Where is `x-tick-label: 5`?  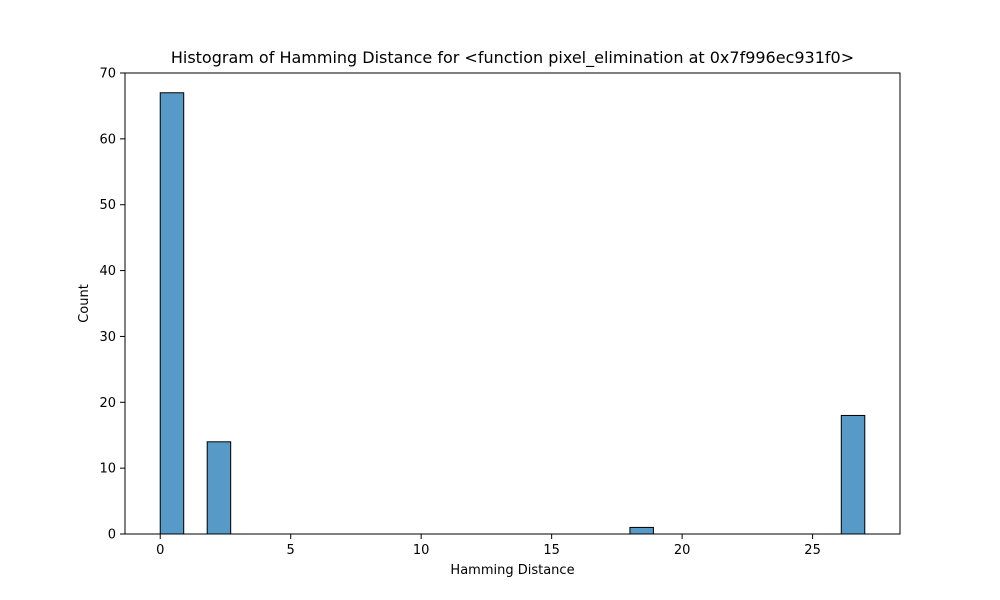
x-tick-label: 5 is located at coordinates (291, 550).